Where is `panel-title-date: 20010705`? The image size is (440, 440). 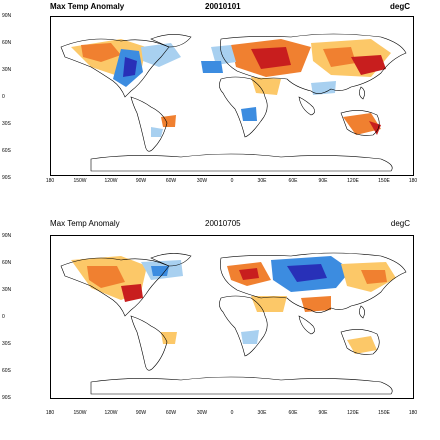
panel-title-date: 20010705 is located at coordinates (223, 223).